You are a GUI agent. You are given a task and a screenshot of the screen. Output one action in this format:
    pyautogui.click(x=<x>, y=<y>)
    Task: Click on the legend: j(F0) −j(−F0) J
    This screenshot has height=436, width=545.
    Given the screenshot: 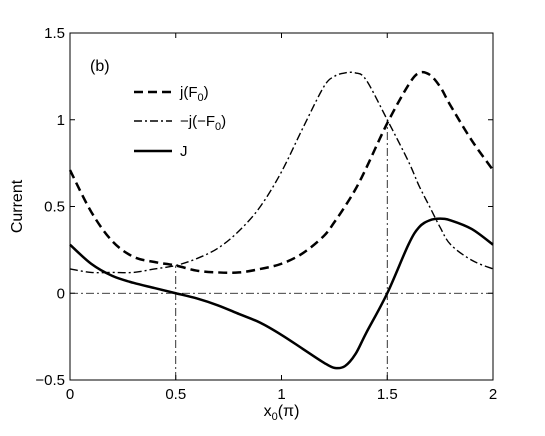 What is the action you would take?
    pyautogui.click(x=180, y=122)
    